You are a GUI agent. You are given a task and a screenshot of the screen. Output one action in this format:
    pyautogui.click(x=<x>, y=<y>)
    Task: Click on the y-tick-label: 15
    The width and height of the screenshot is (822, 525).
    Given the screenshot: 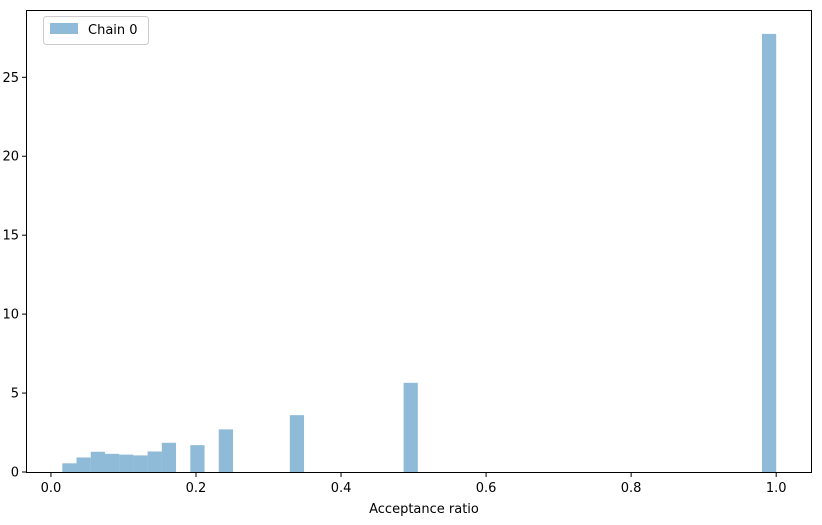 What is the action you would take?
    pyautogui.click(x=10, y=236)
    